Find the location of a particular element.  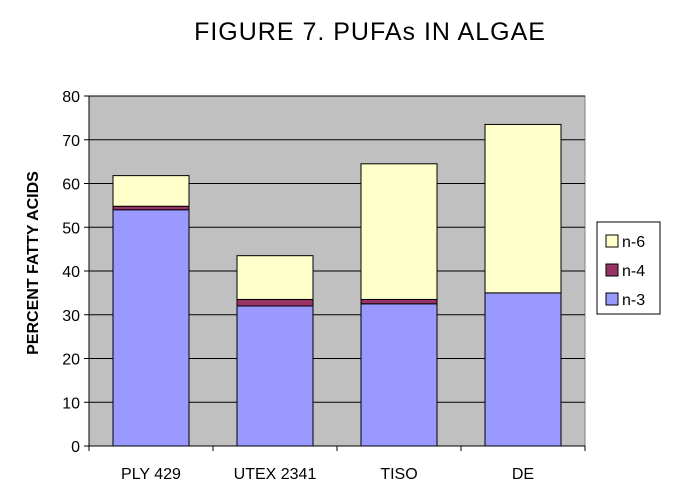

y-tick-label: 0 is located at coordinates (75, 447).